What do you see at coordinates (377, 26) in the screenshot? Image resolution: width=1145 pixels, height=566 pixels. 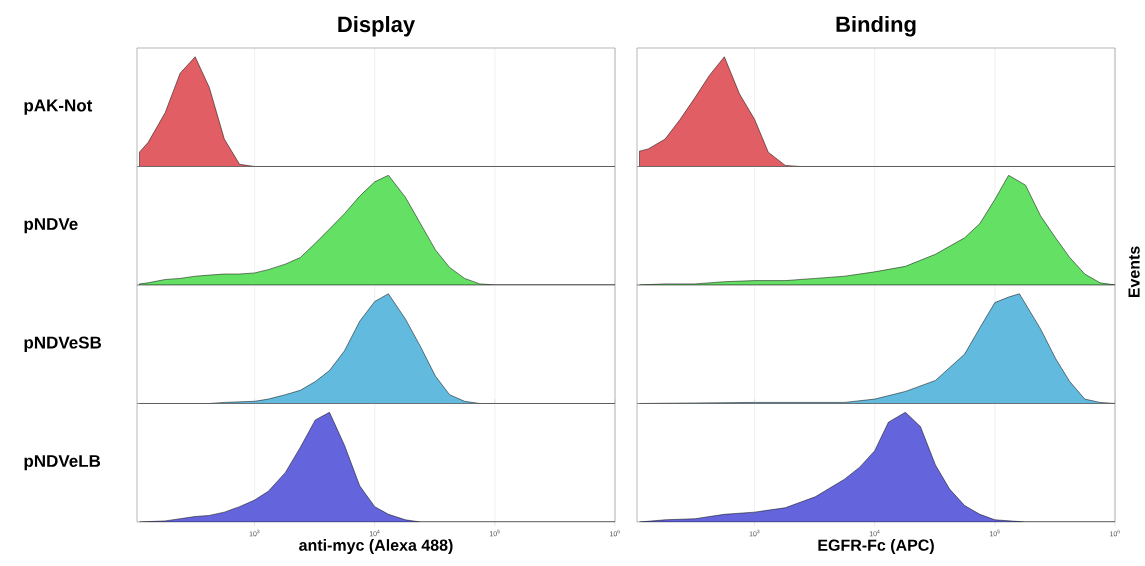 I see `chart-title: Display` at bounding box center [377, 26].